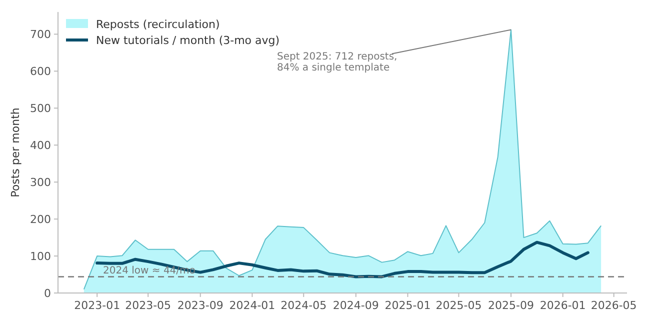 This screenshot has width=650, height=325. What do you see at coordinates (511, 305) in the screenshot?
I see `x-tick-label: 2025-09` at bounding box center [511, 305].